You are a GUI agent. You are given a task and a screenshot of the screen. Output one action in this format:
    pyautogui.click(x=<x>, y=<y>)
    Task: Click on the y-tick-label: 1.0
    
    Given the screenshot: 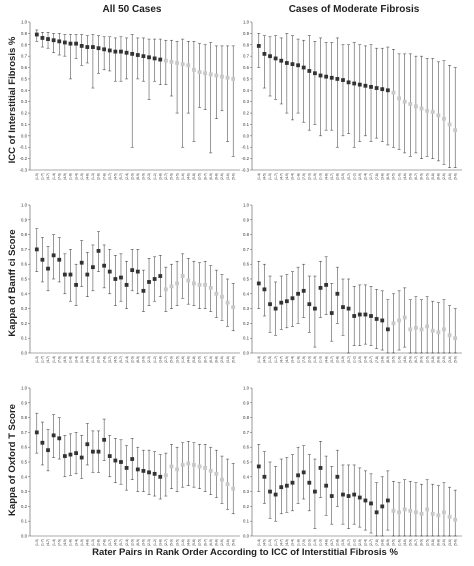 What is the action you would take?
    pyautogui.click(x=246, y=388)
    